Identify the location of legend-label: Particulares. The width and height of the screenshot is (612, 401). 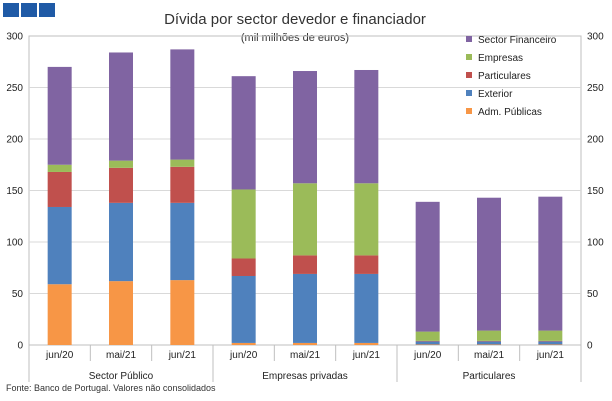
(504, 76).